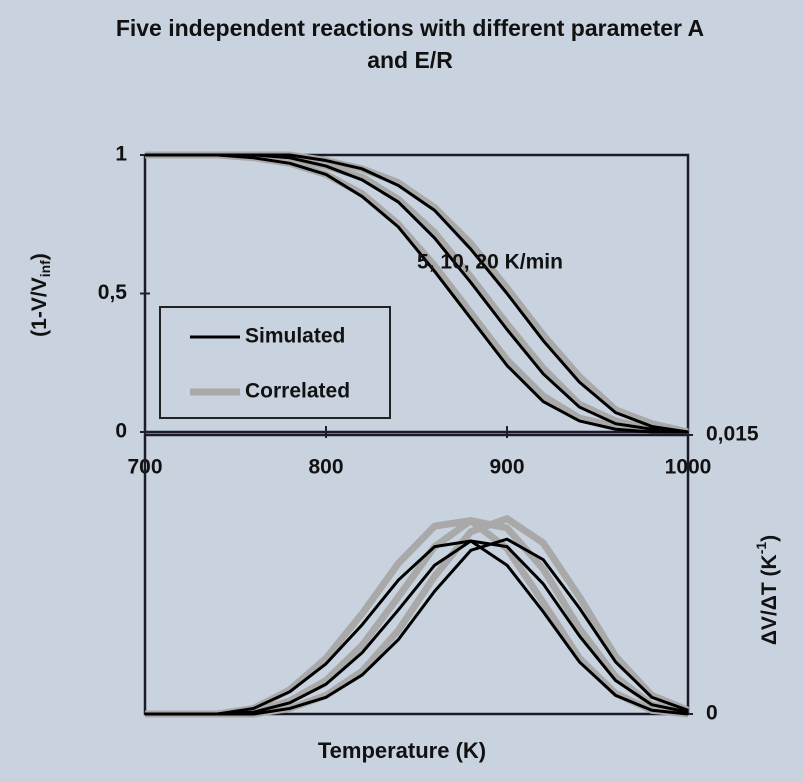  Describe the element at coordinates (402, 750) in the screenshot. I see `x-axis-label: Temperature (K)` at that location.